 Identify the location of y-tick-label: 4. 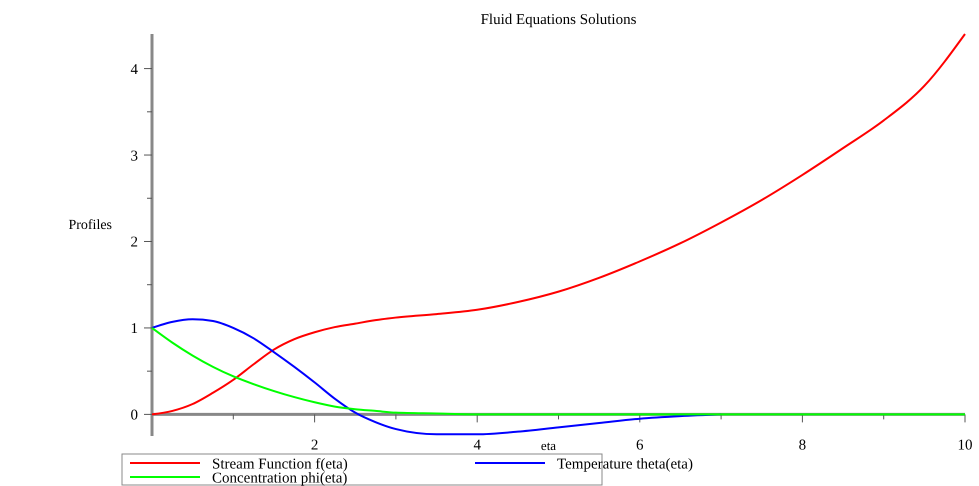
(134, 70).